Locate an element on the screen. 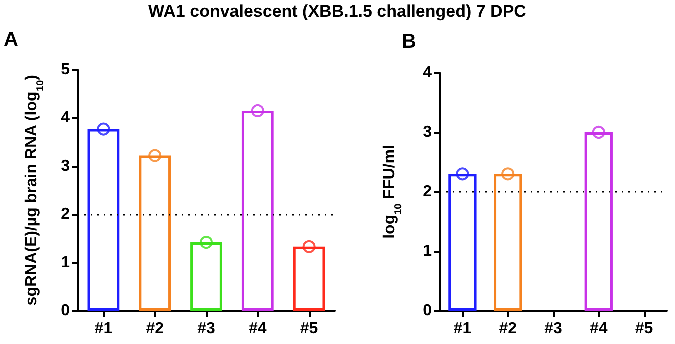 Image resolution: width=675 pixels, height=344 pixels. chart-title: WA1 convalescent (XBB.1.5 challenged) 7 DPC is located at coordinates (338, 12).